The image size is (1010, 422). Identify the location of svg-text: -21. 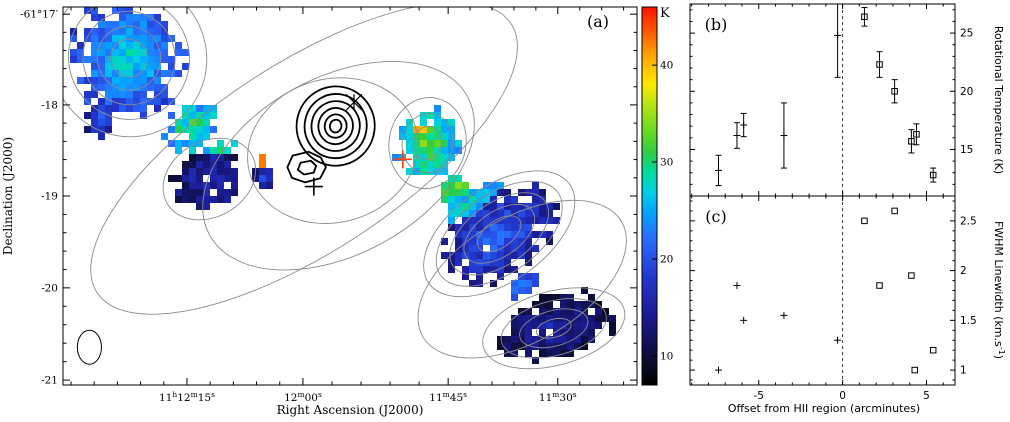
(49, 381).